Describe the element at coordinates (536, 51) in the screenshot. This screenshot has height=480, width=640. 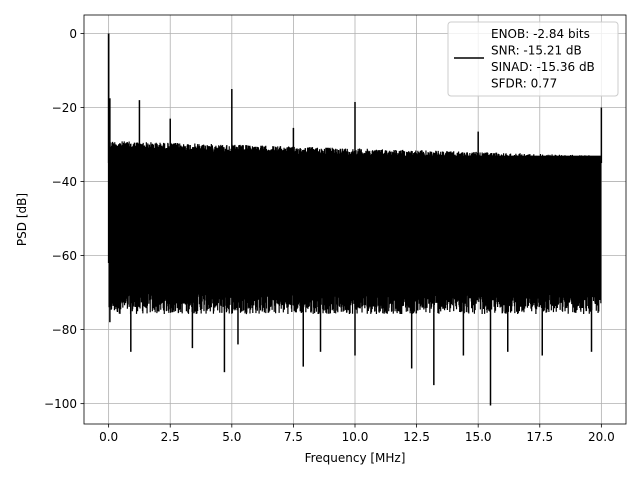
I see `legend-snr: SNR: -15.21 dB` at that location.